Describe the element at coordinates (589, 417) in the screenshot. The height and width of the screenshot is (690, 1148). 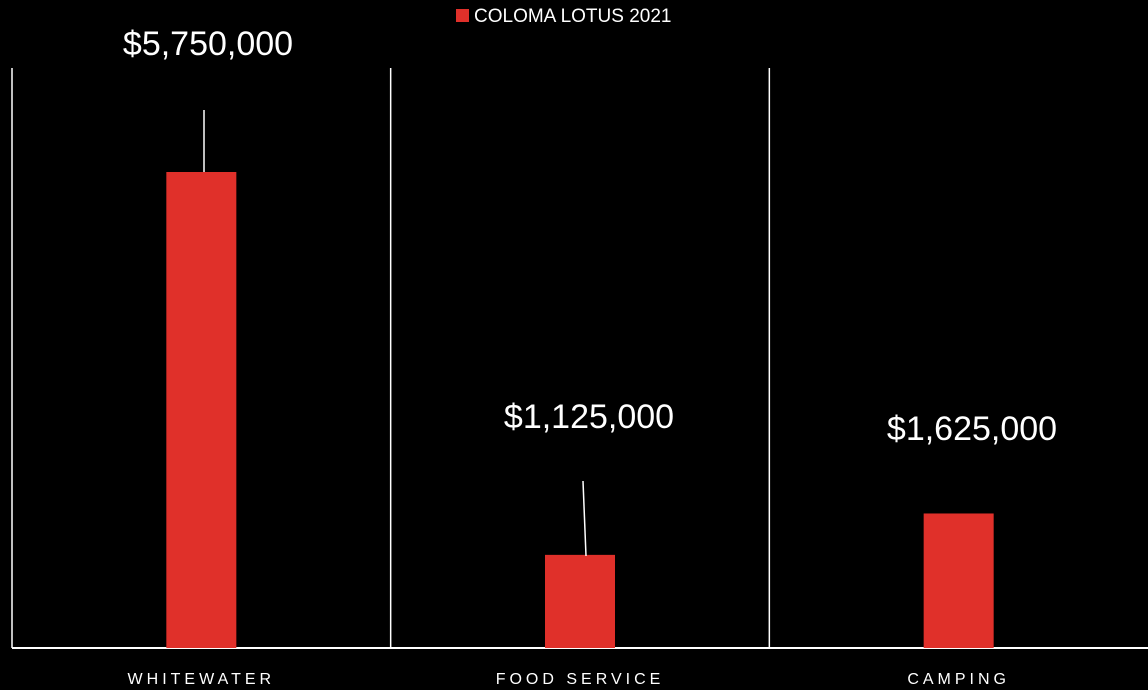
I see `data-label: $1,125,000` at that location.